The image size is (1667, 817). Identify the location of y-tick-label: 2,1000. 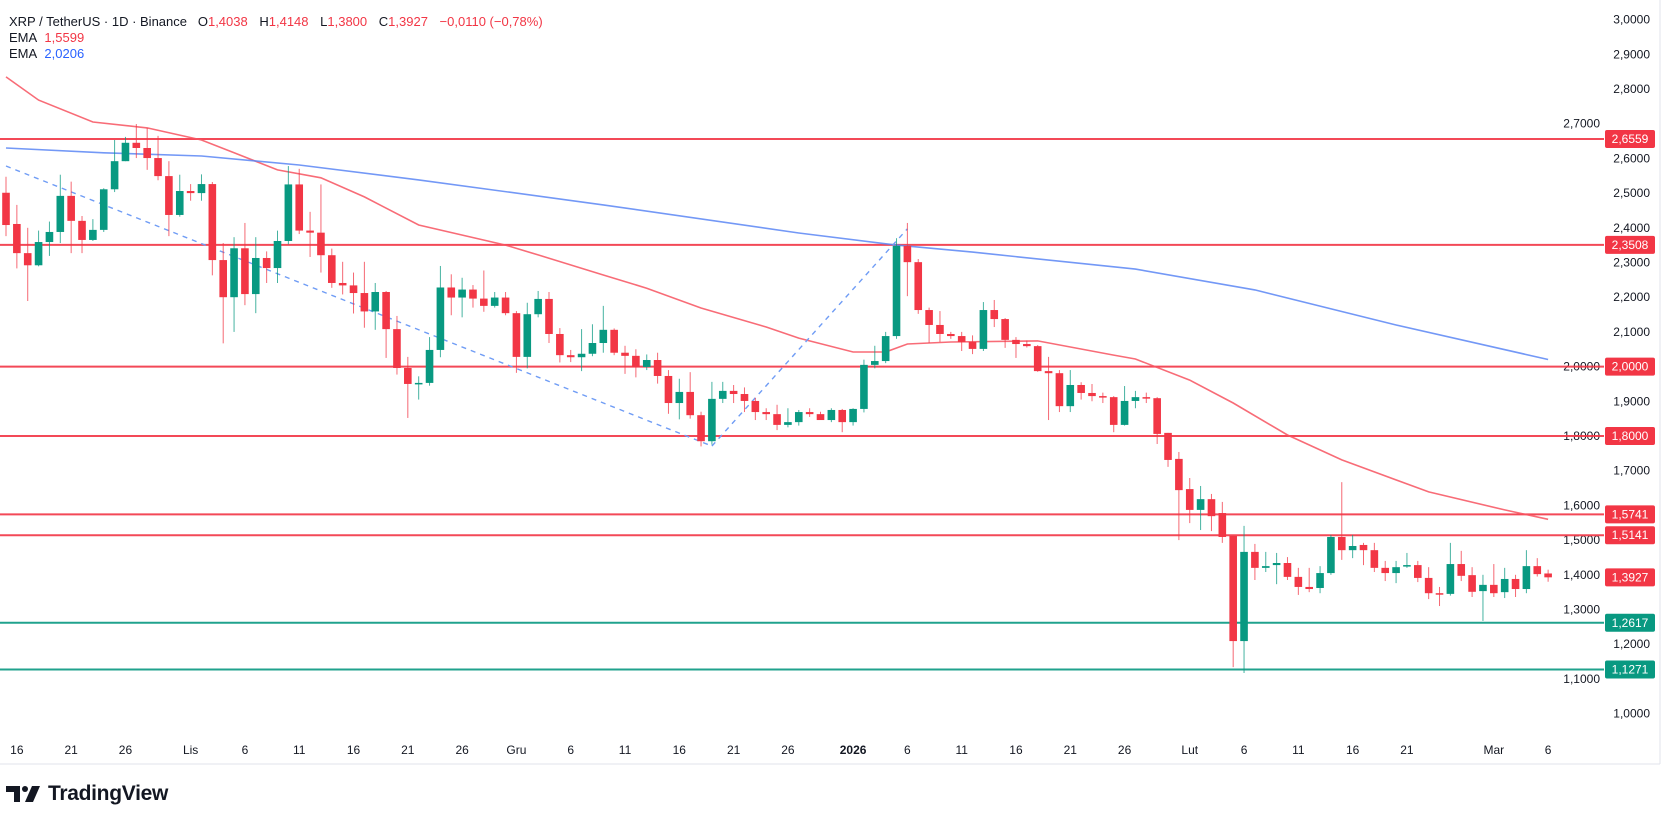
(1631, 332).